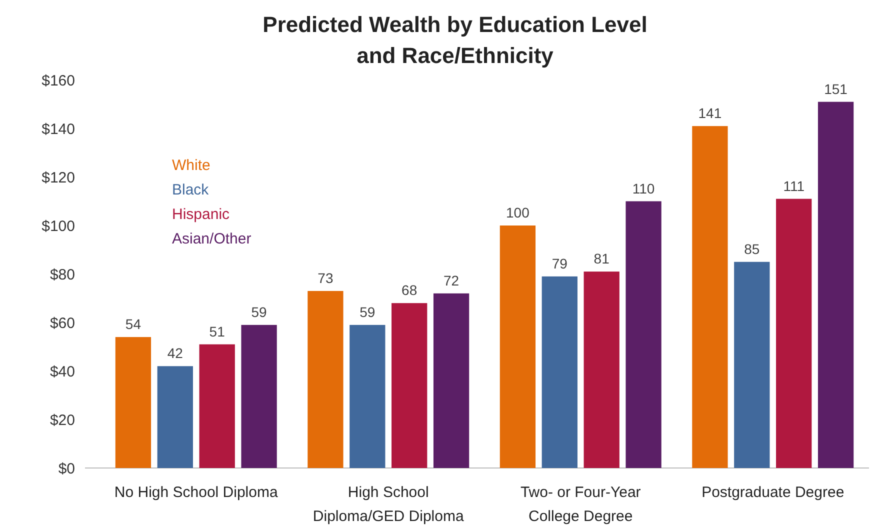 The width and height of the screenshot is (877, 528). Describe the element at coordinates (191, 190) in the screenshot. I see `text: Black` at that location.